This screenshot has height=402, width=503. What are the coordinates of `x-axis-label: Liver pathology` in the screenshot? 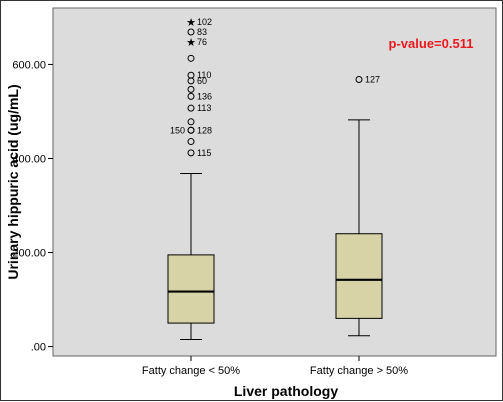 It's located at (286, 391).